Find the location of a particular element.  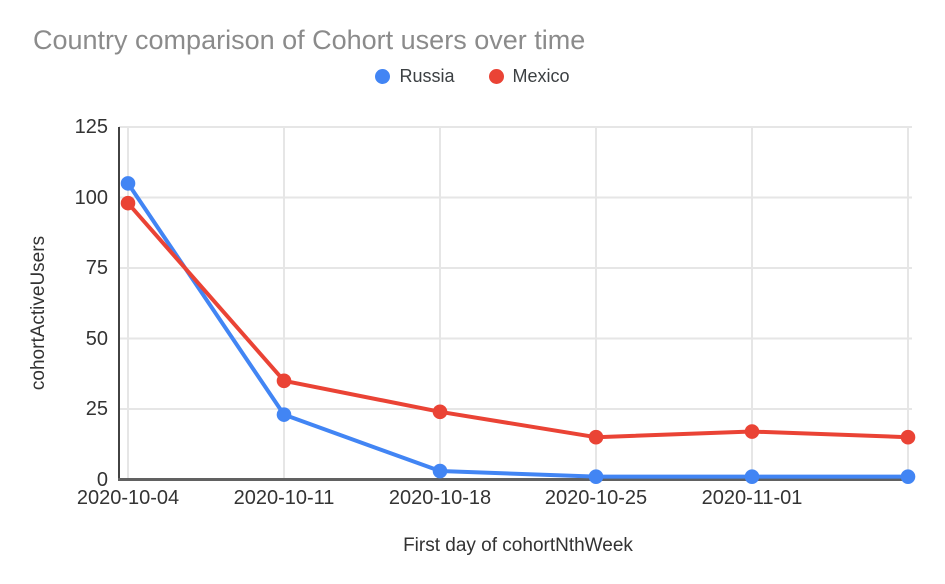

x-tick-label: 2020-10-11 is located at coordinates (284, 498).